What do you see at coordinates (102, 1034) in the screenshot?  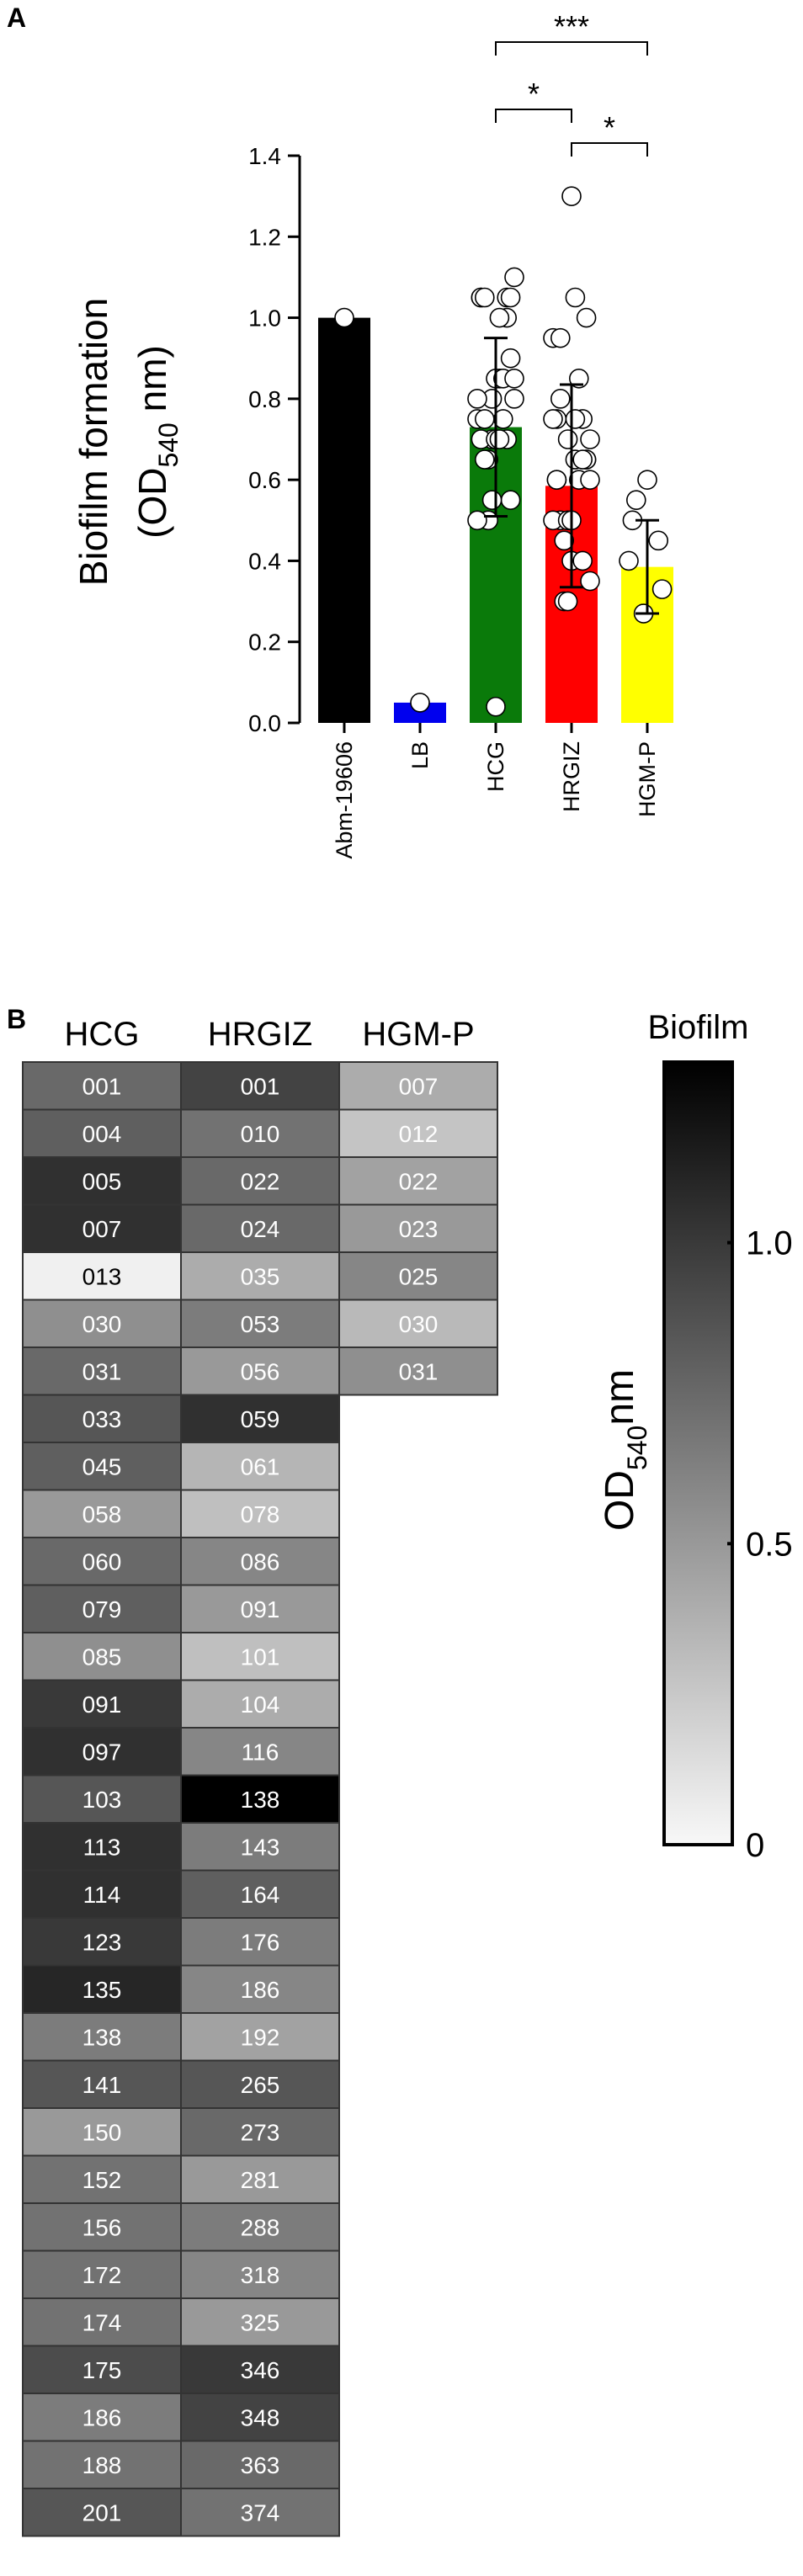 I see `column-header: HCG` at bounding box center [102, 1034].